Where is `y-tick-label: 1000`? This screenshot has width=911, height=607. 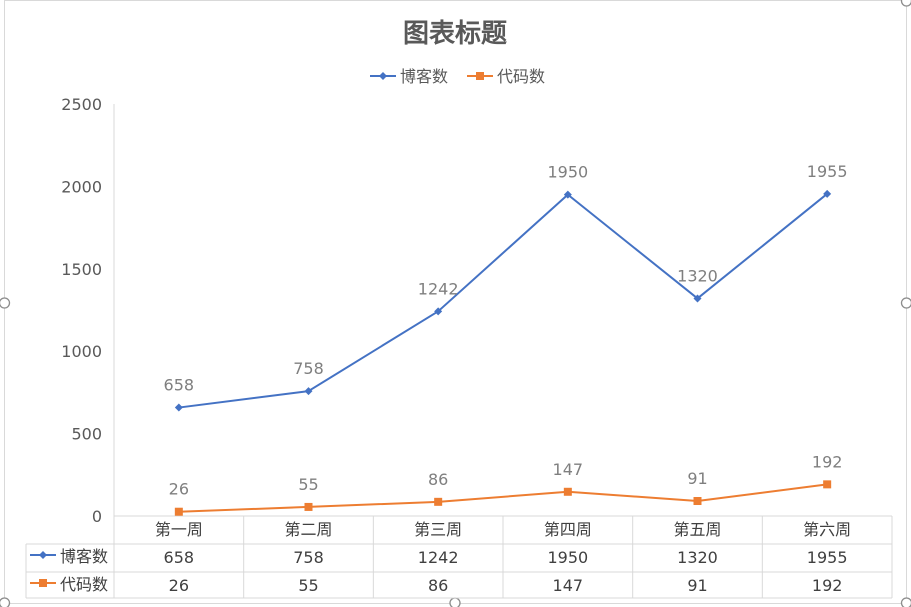 y-tick-label: 1000 is located at coordinates (81, 351).